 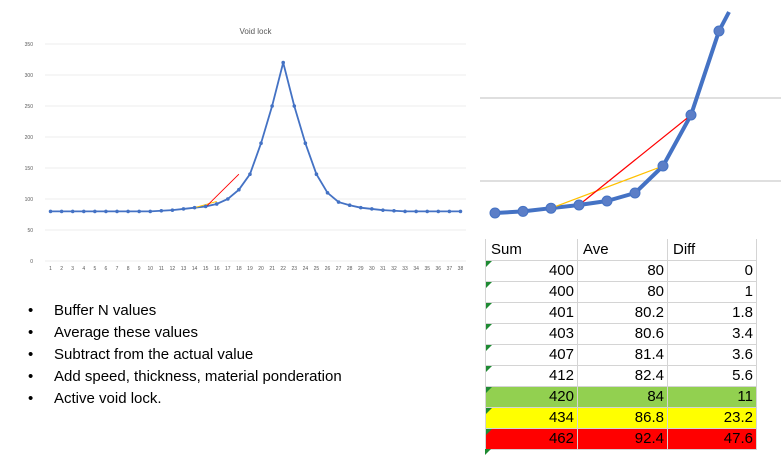 I want to click on table-cell-sum: 462, so click(x=531, y=438).